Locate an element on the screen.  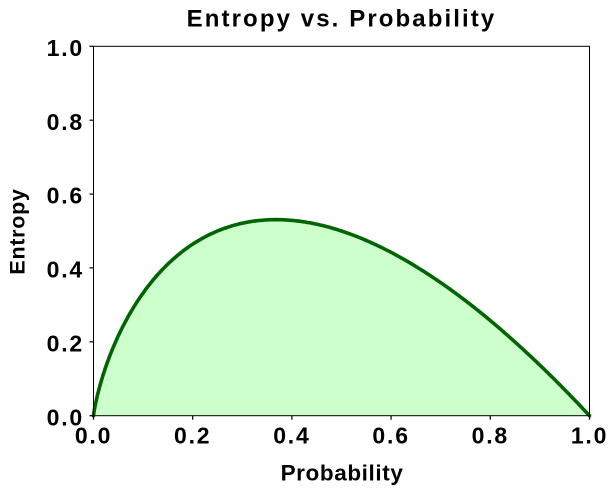
svg-text: Probability is located at coordinates (342, 473).